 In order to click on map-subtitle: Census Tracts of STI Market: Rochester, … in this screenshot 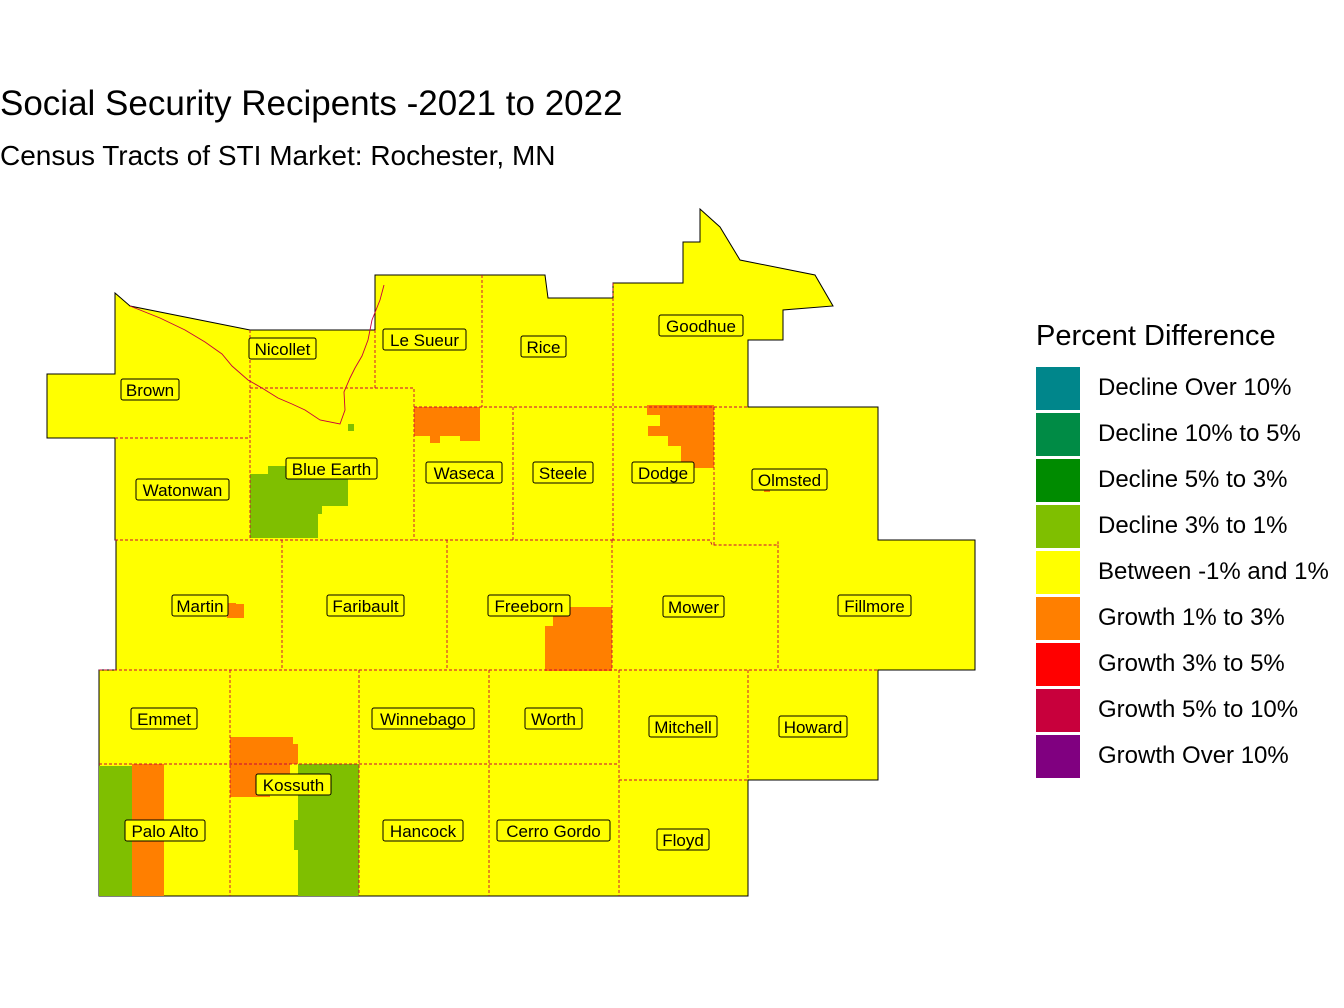, I will do `click(278, 155)`.